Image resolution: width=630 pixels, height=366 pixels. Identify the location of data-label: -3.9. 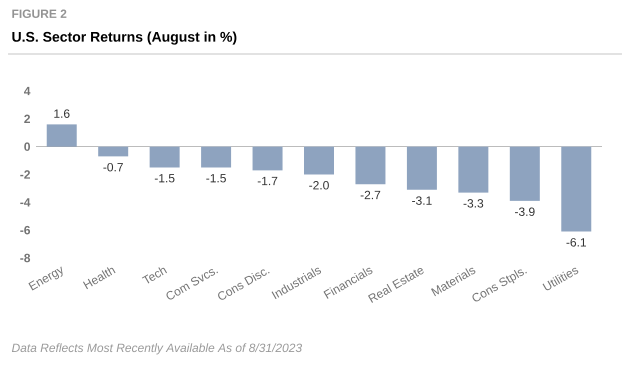
(525, 211).